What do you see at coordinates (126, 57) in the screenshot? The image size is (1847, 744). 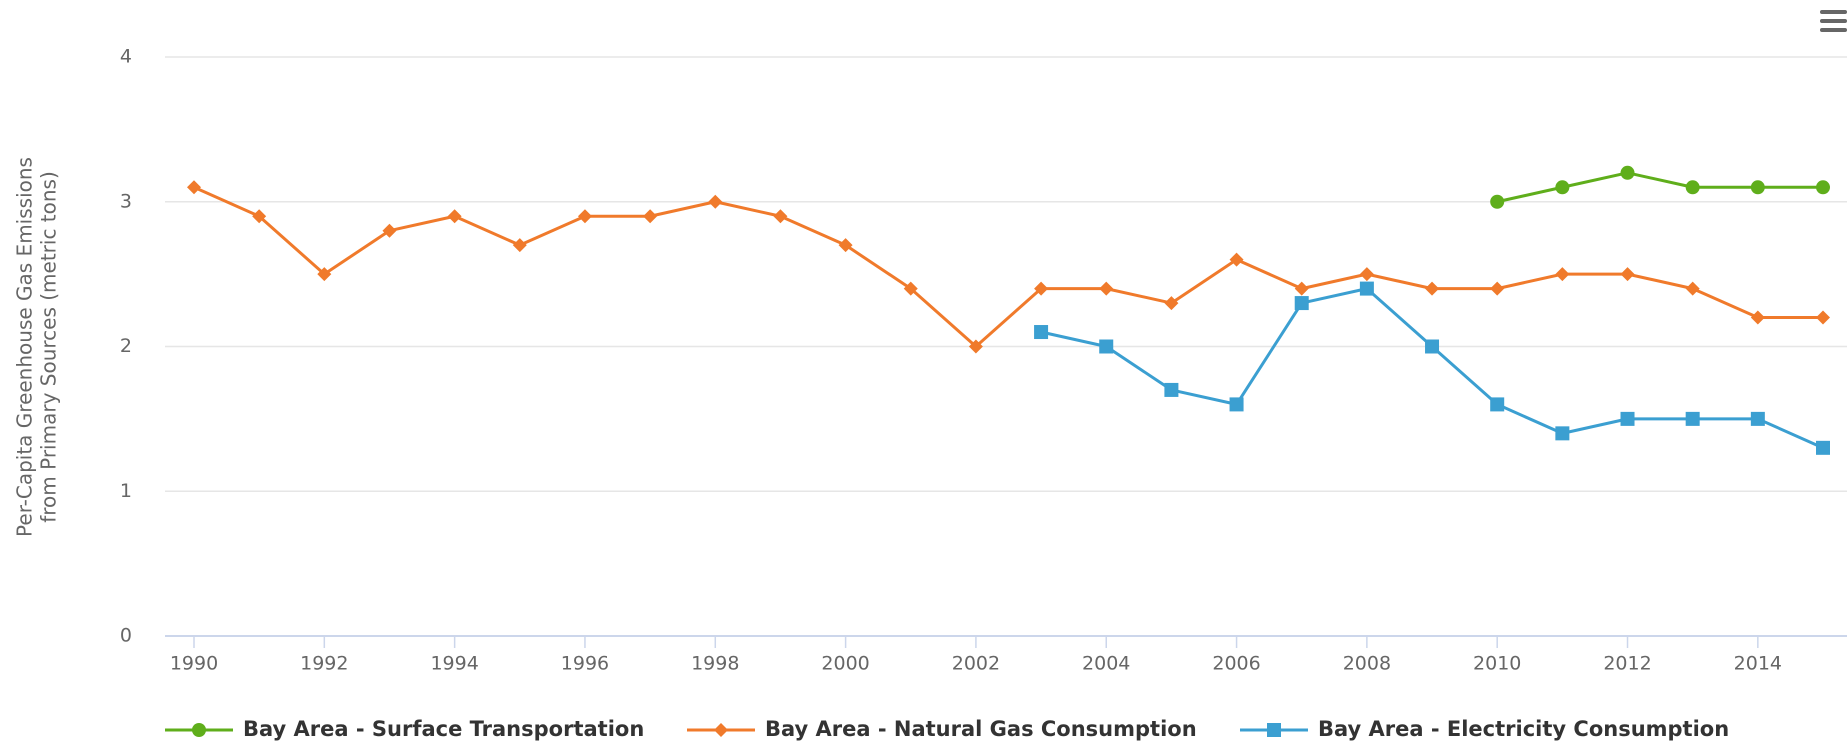 I see `y-tick-label: 4` at bounding box center [126, 57].